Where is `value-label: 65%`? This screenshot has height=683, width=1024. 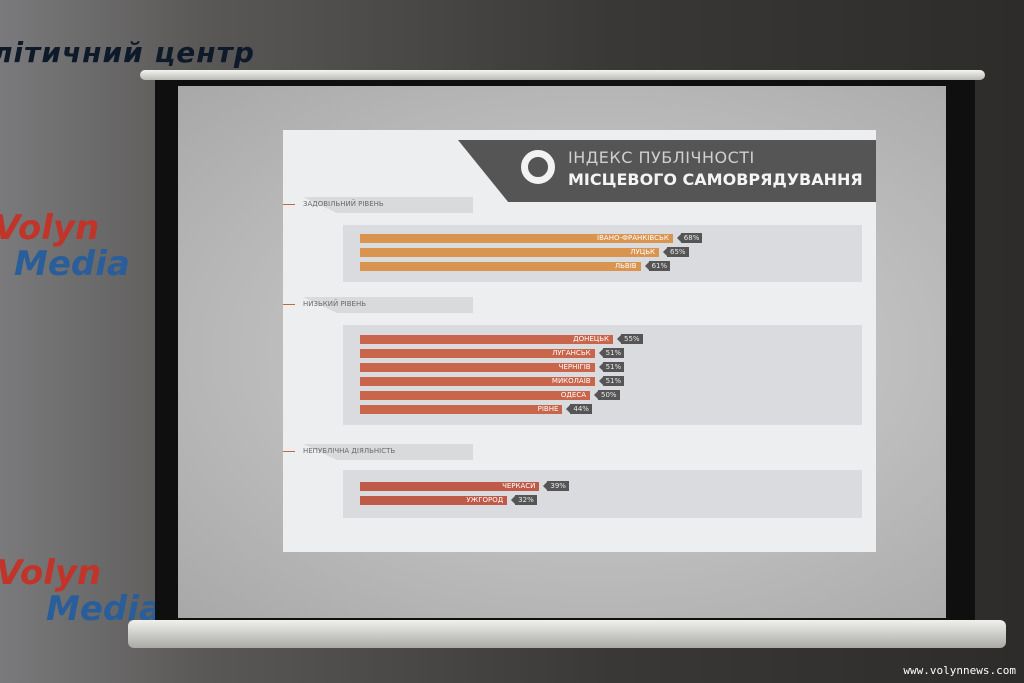 value-label: 65% is located at coordinates (676, 252).